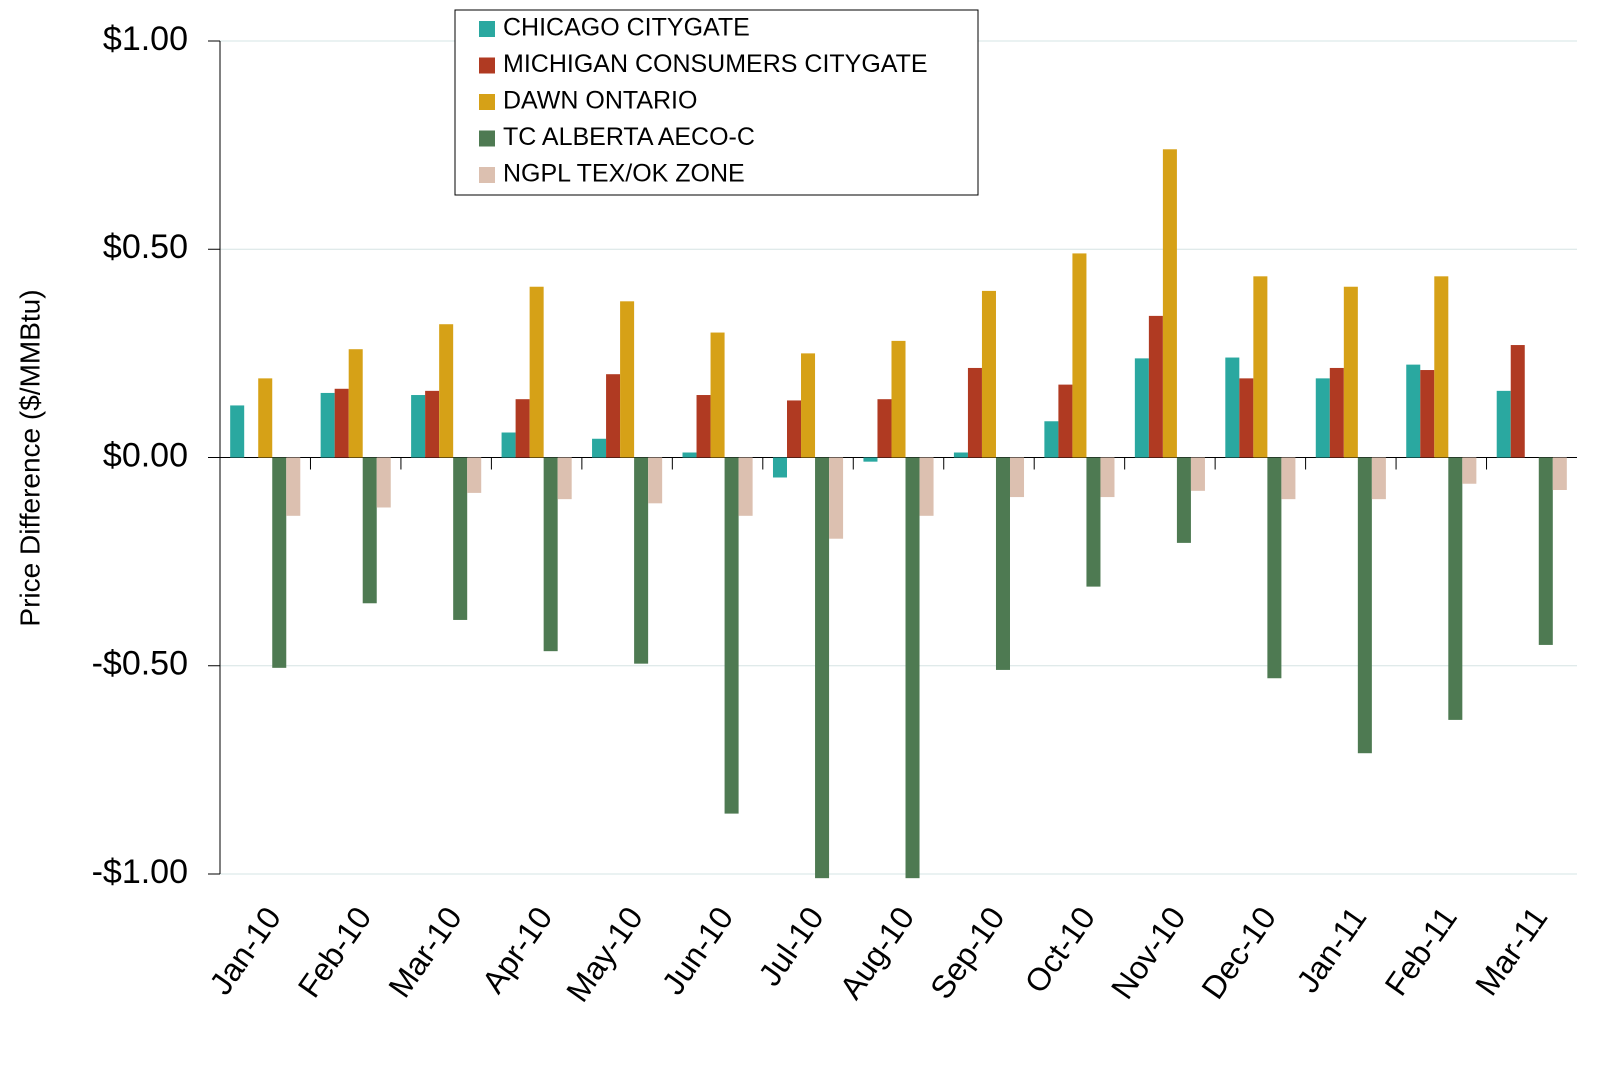 This screenshot has height=1084, width=1621. What do you see at coordinates (629, 137) in the screenshot?
I see `legend-label: TC ALBERTA AECO-C` at bounding box center [629, 137].